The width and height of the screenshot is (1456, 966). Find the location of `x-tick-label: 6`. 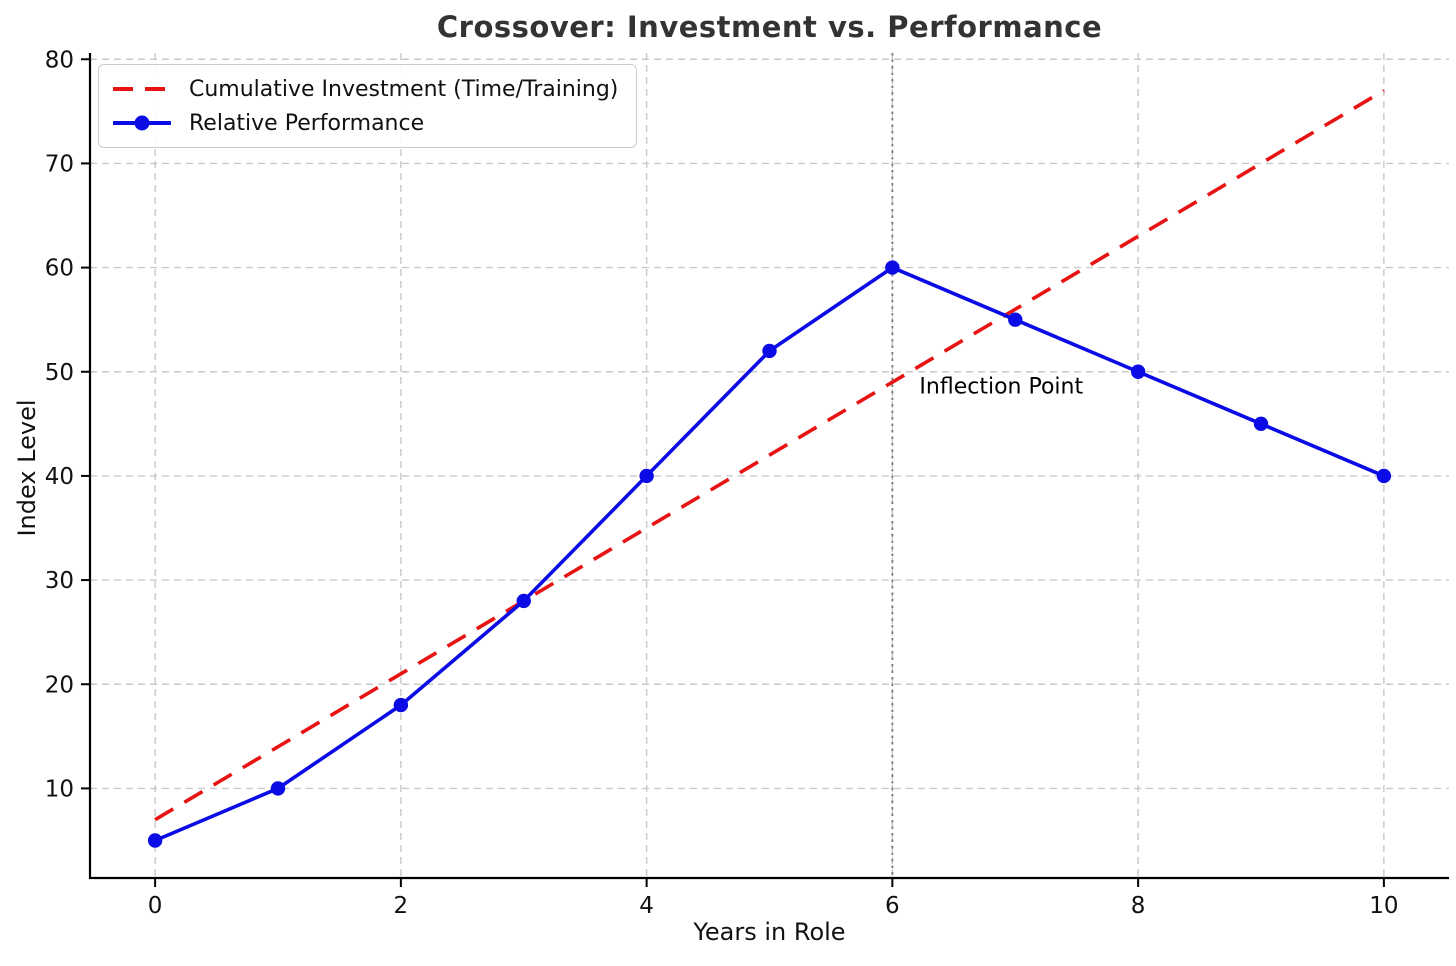

x-tick-label: 6 is located at coordinates (892, 906).